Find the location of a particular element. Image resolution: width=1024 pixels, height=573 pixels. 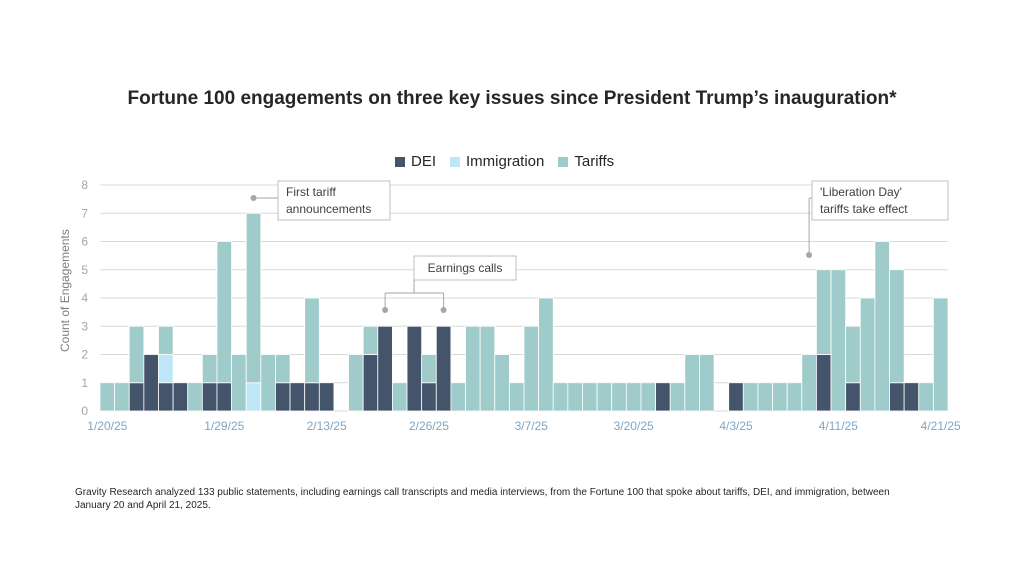

y-tick-label: 2 is located at coordinates (84, 355).